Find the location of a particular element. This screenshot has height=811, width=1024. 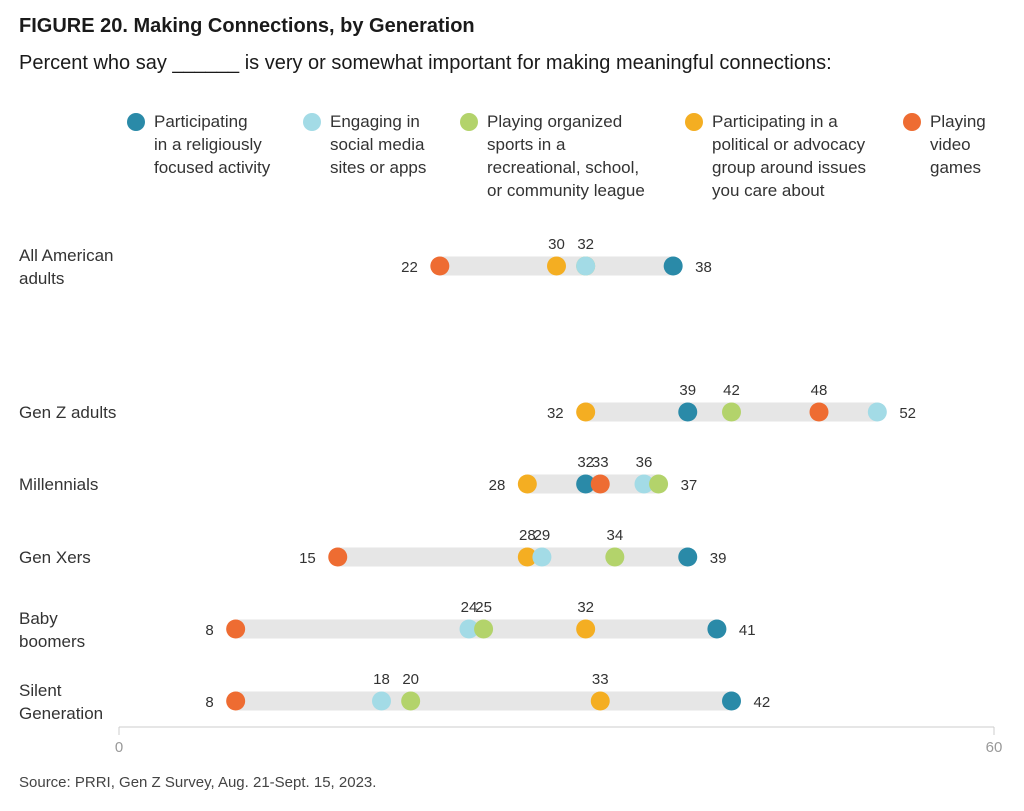

category-label: All American is located at coordinates (66, 255).